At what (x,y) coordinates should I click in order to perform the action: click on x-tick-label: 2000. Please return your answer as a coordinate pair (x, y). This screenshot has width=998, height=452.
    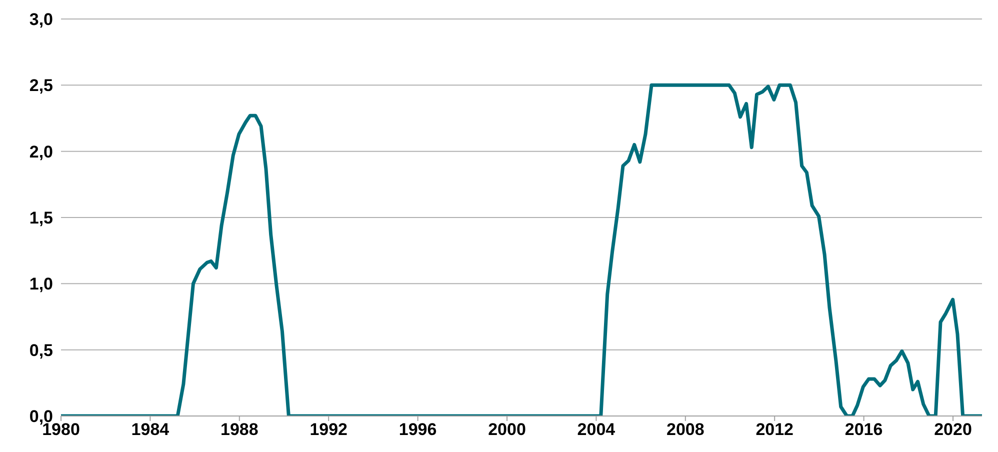
    Looking at the image, I should click on (507, 430).